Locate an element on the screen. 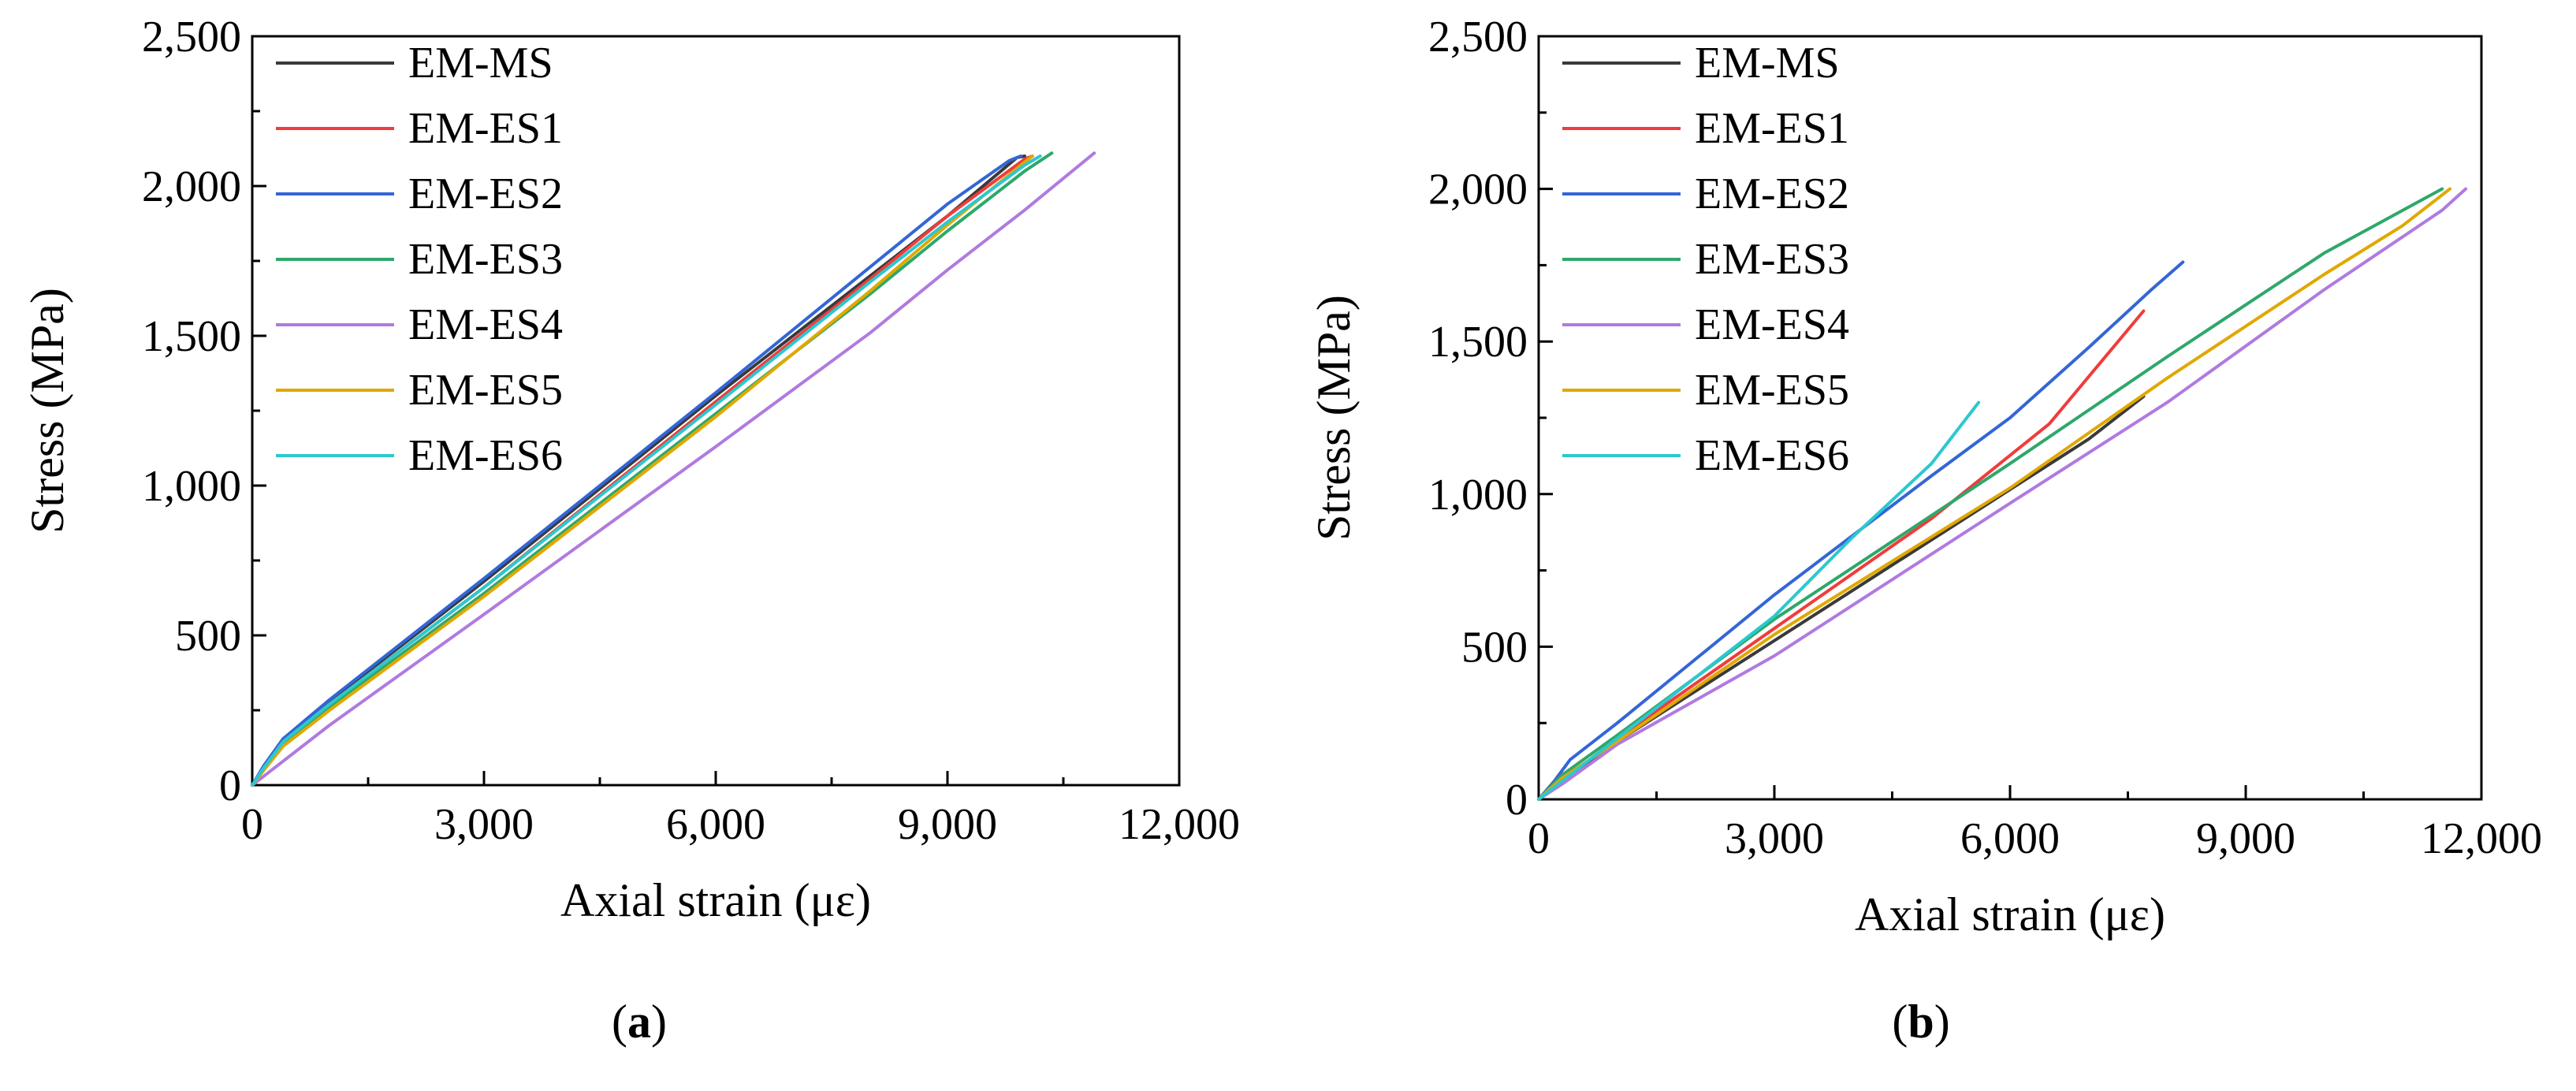  panel-a-y-tick-label: 500 is located at coordinates (208, 636).